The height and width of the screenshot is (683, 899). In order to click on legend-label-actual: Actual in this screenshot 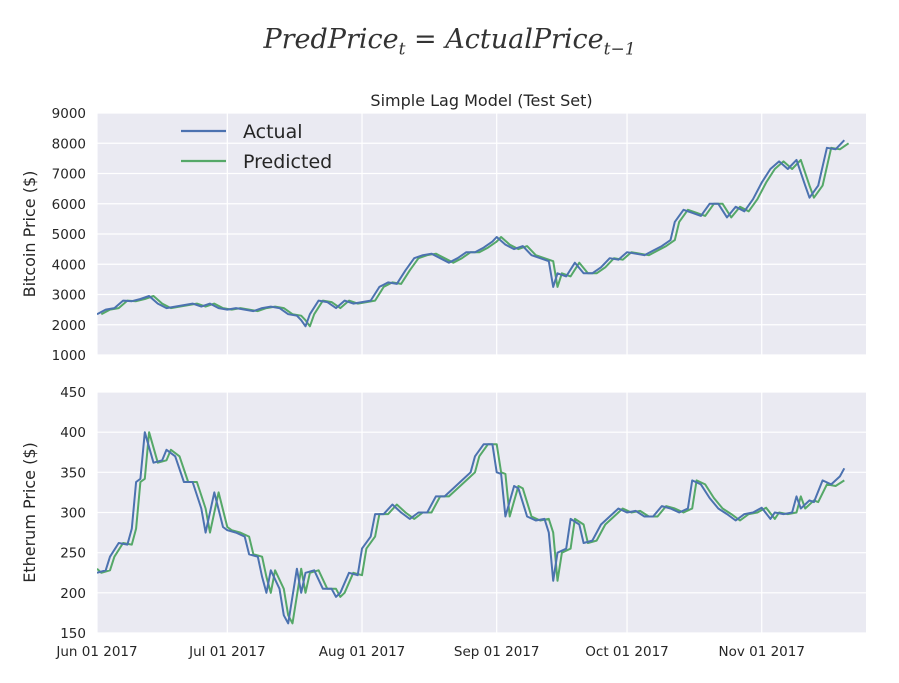, I will do `click(273, 132)`.